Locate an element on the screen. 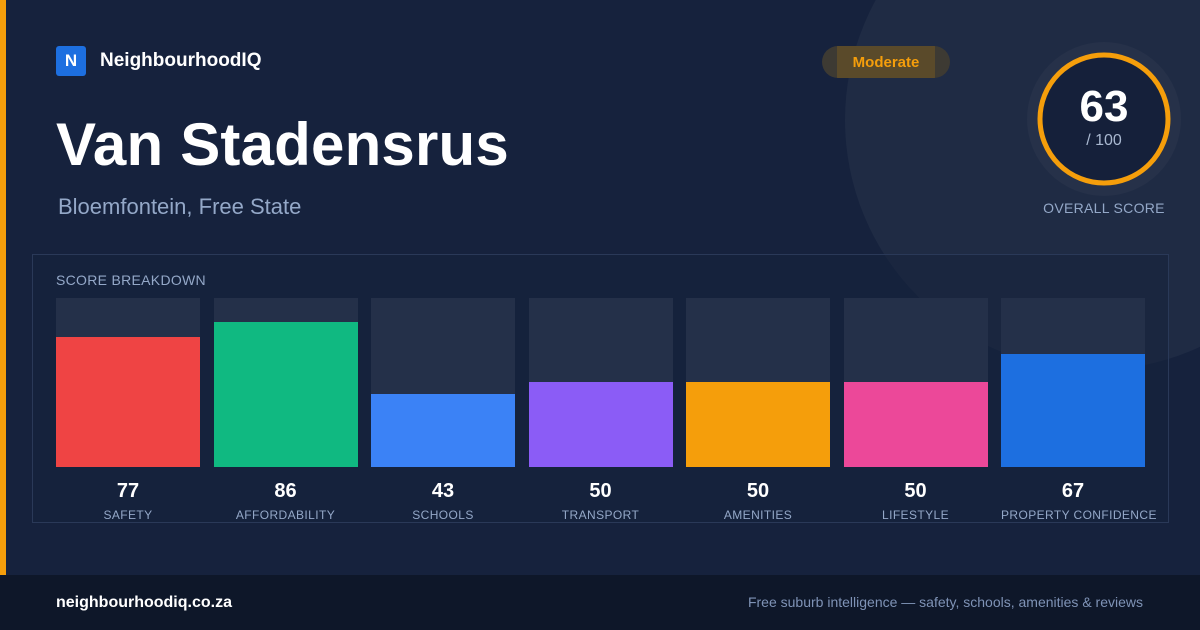  brand-logo-icon: N is located at coordinates (71, 61).